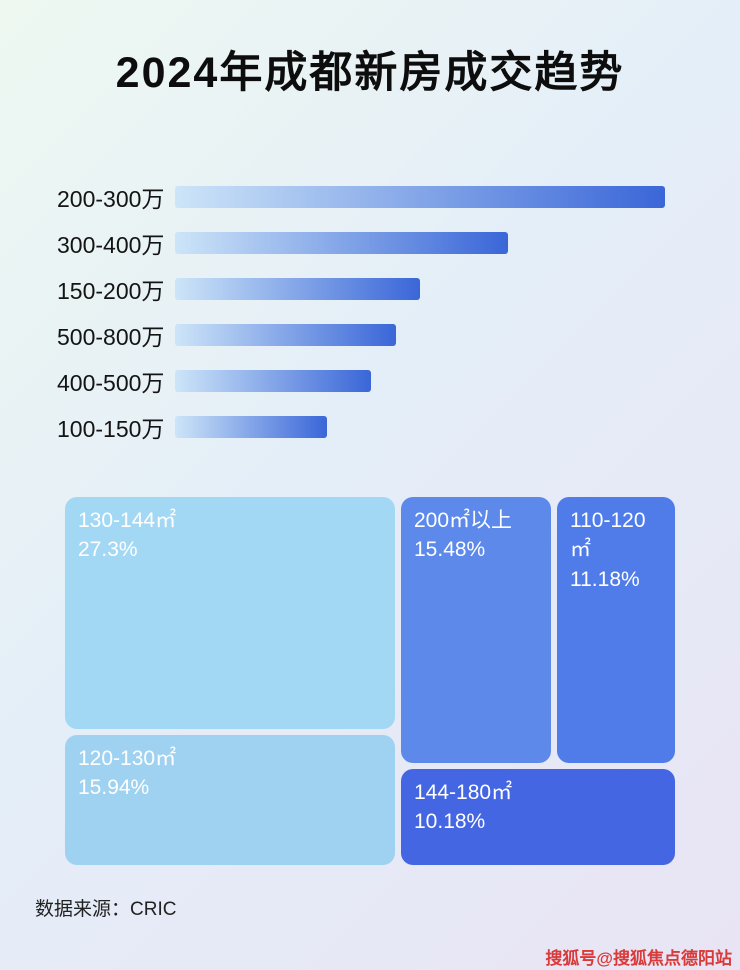  What do you see at coordinates (230, 613) in the screenshot?
I see `treemap-block: 130-144㎡ 27.3%` at bounding box center [230, 613].